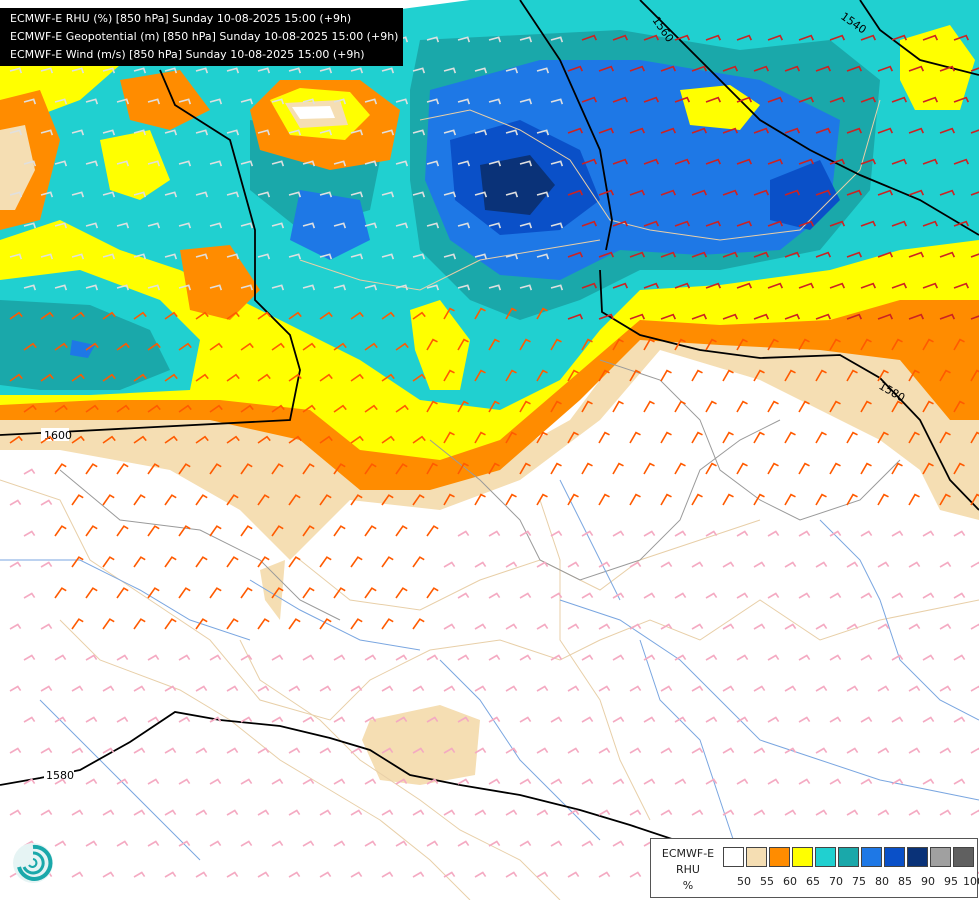 Image resolution: width=979 pixels, height=900 pixels. Describe the element at coordinates (58, 435) in the screenshot. I see `contour-label-1600: 1600` at that location.